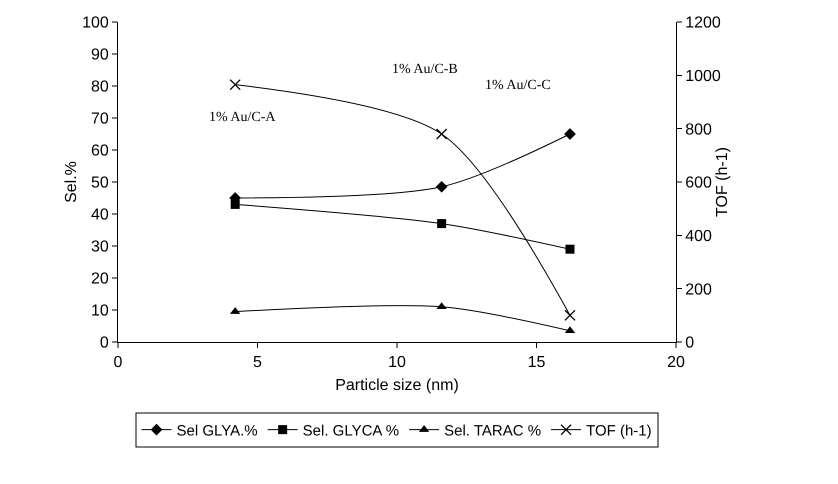 The width and height of the screenshot is (838, 484). What do you see at coordinates (698, 183) in the screenshot?
I see `y2-tick-label: 600` at bounding box center [698, 183].